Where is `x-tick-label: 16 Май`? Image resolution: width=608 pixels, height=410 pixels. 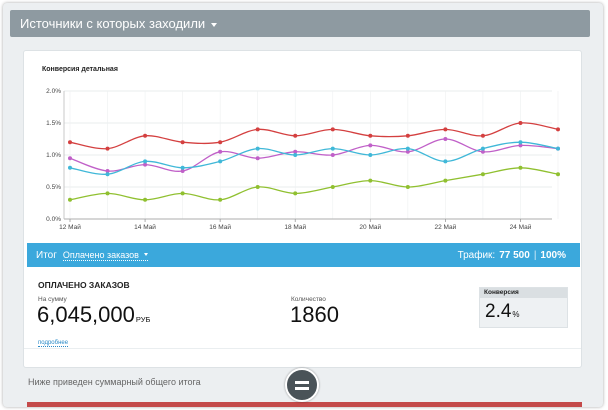
x-tick-label: 16 Май is located at coordinates (220, 227).